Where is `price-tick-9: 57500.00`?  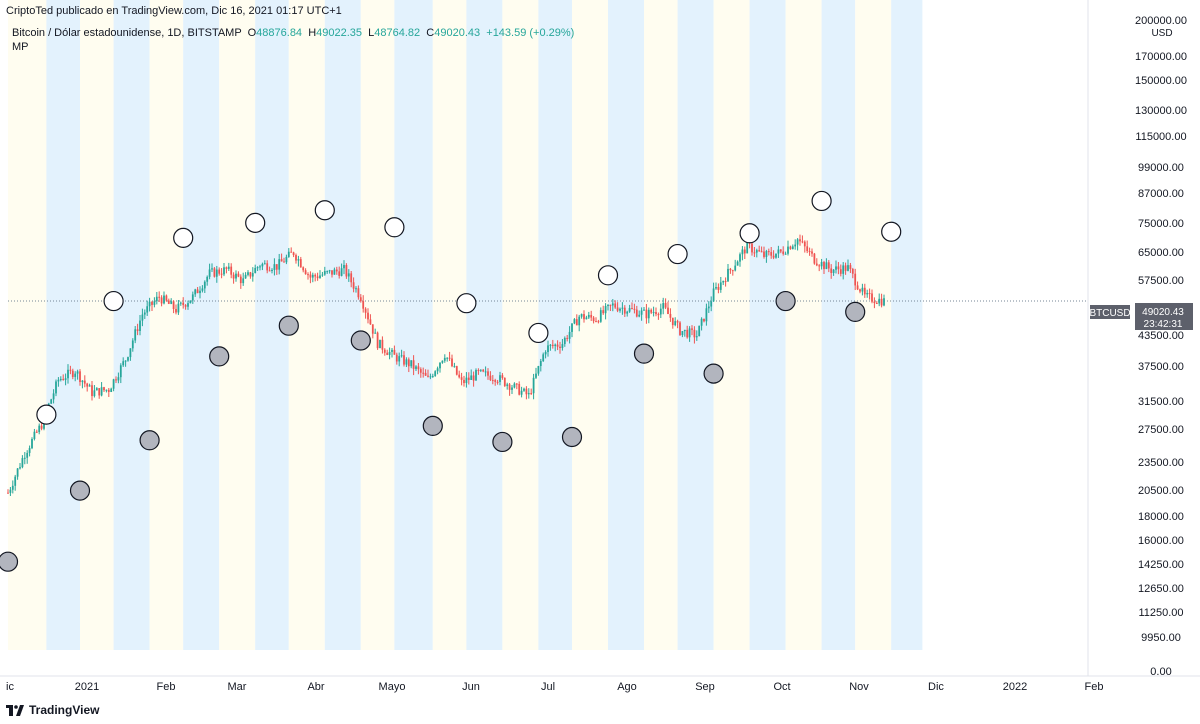
price-tick-9: 57500.00 is located at coordinates (1161, 281).